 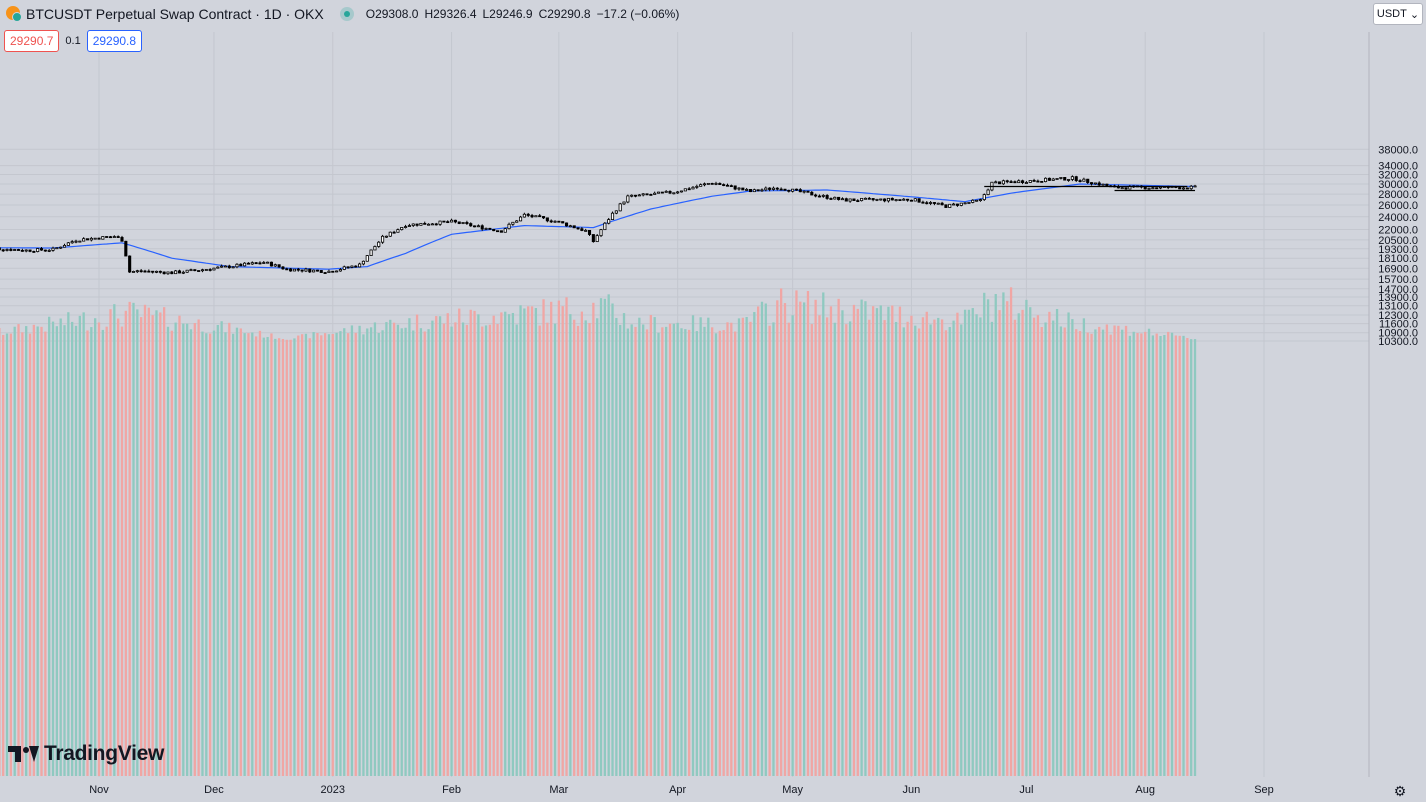 I want to click on tradingview-logo: TradingView, so click(x=86, y=754).